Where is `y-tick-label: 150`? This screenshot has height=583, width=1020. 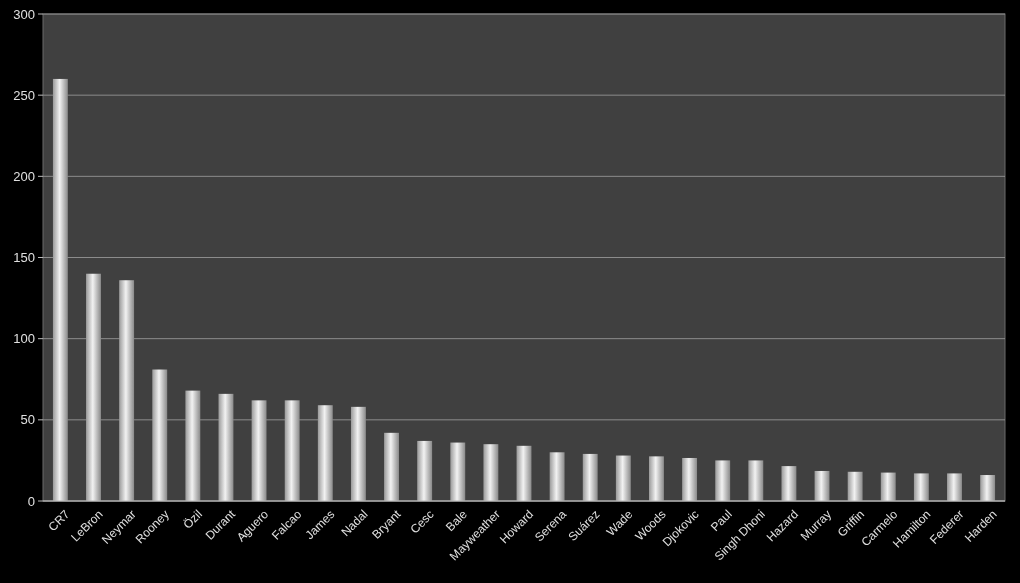 y-tick-label: 150 is located at coordinates (24, 258).